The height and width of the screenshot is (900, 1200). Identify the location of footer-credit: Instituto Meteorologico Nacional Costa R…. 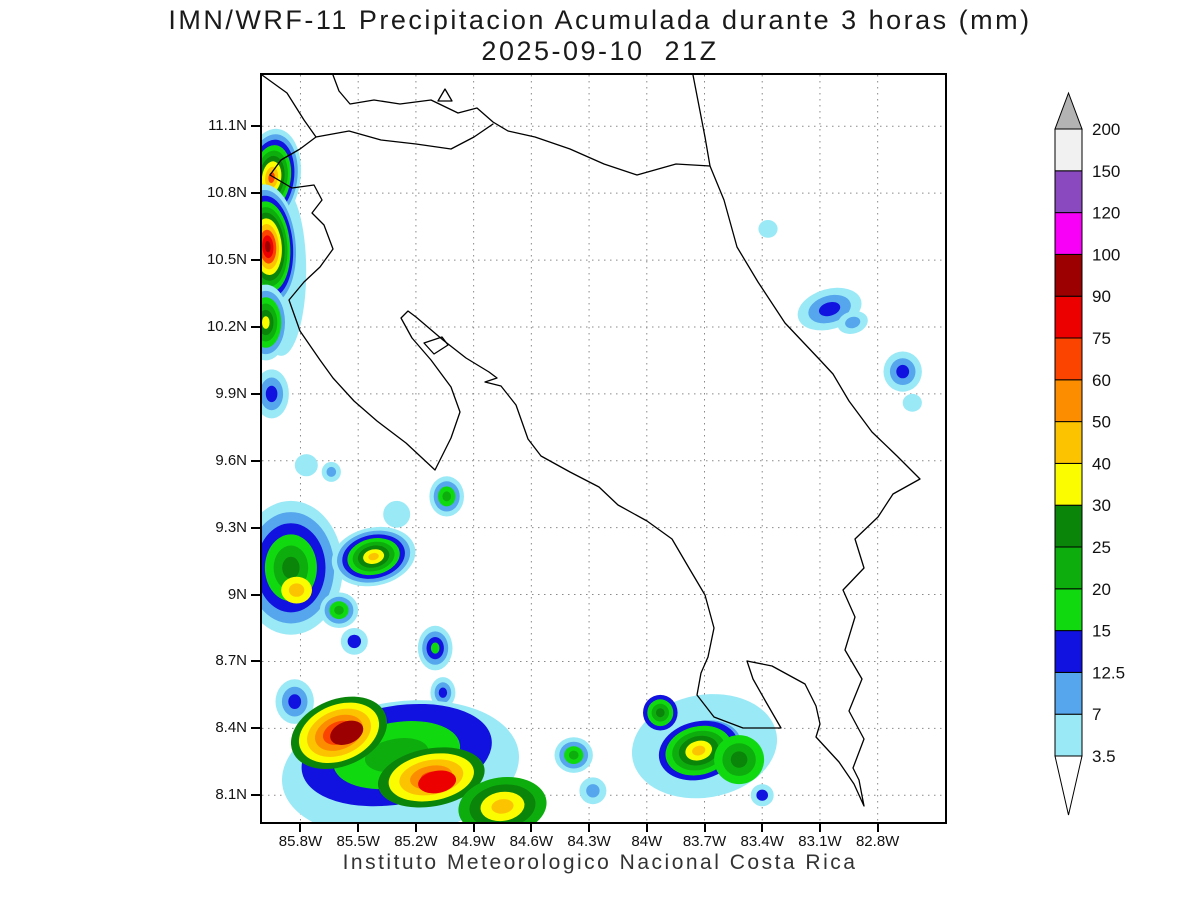
(600, 862).